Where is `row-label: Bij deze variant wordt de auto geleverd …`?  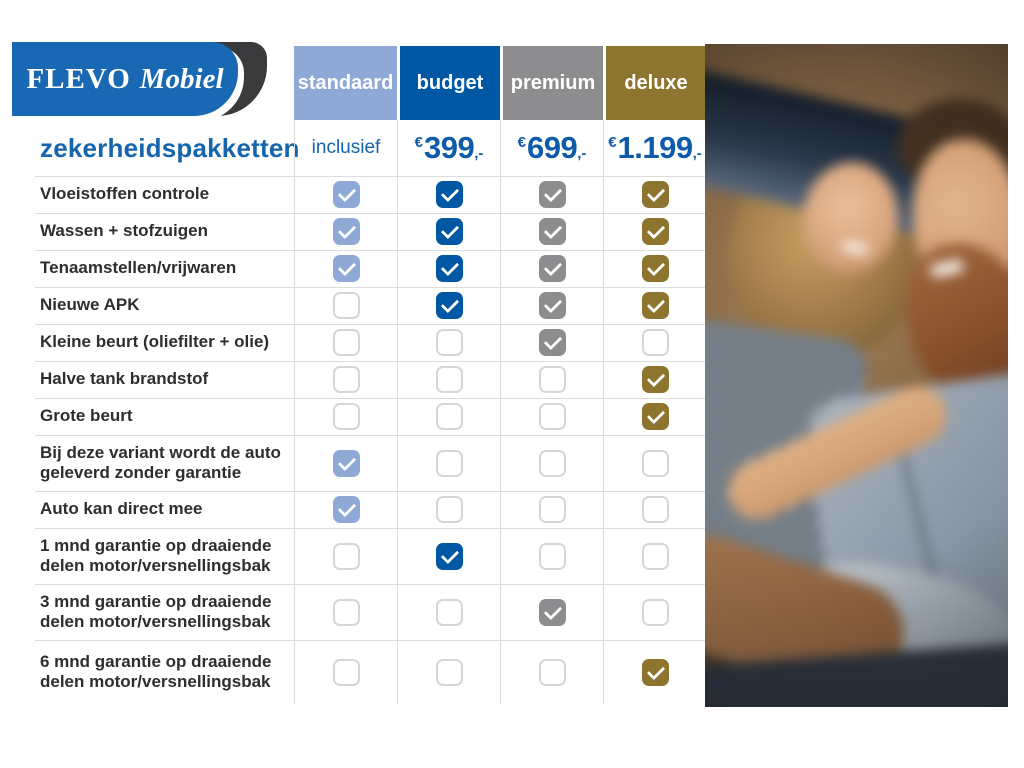
row-label: Bij deze variant wordt de auto geleverd … is located at coordinates (160, 462).